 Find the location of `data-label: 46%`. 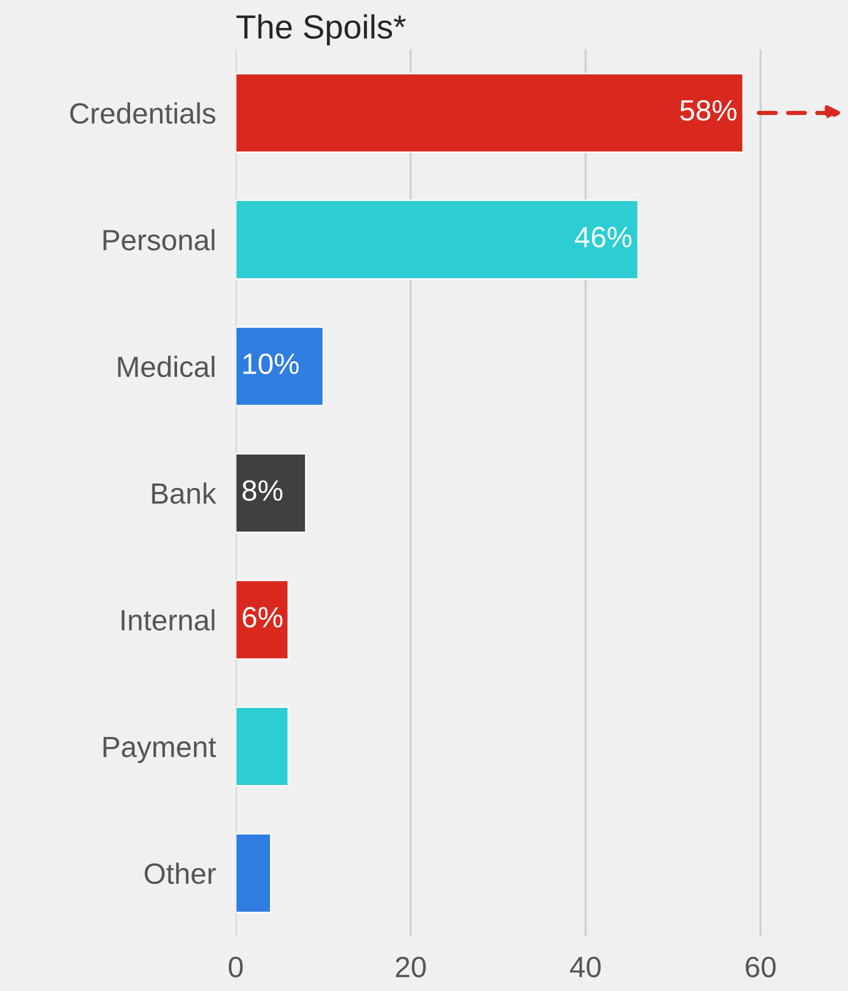

data-label: 46% is located at coordinates (603, 237).